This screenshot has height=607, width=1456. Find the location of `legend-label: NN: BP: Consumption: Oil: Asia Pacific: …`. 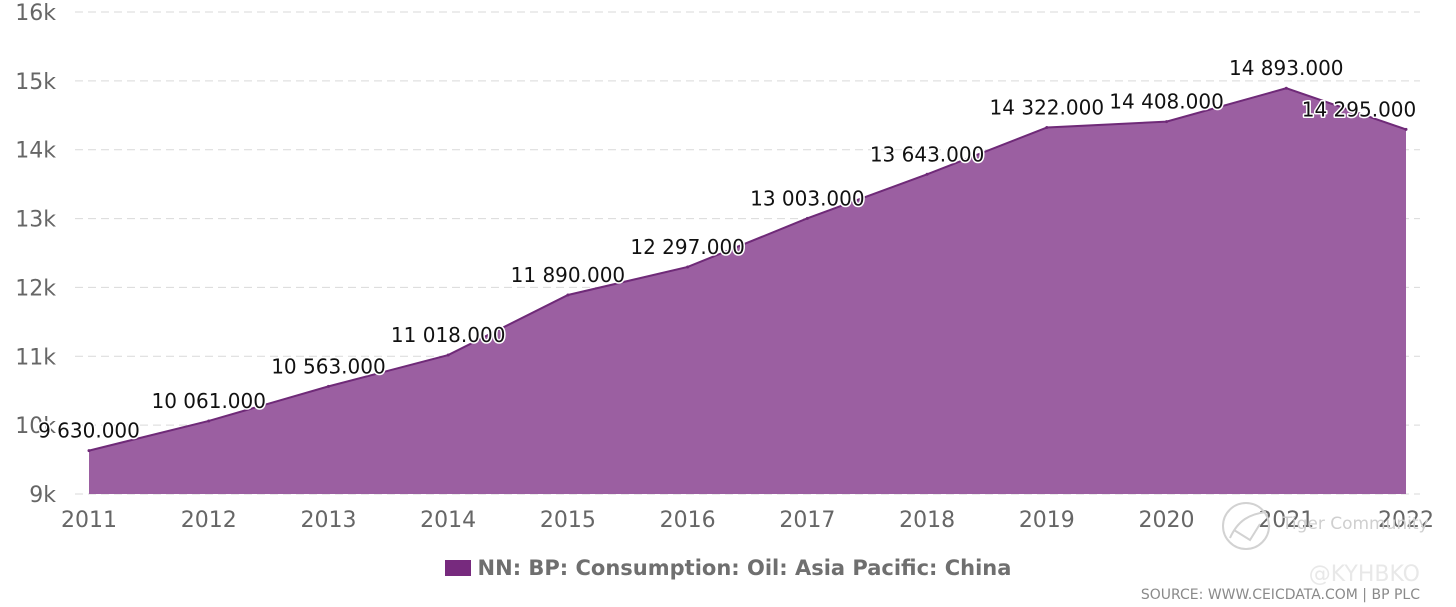

legend-label: NN: BP: Consumption: Oil: Asia Pacific: … is located at coordinates (744, 568).